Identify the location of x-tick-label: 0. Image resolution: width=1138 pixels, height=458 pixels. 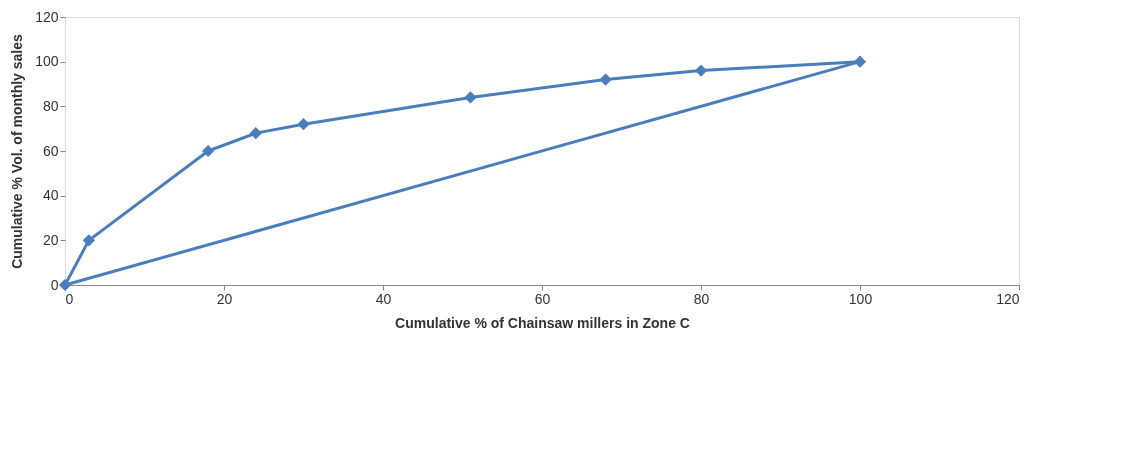
(69, 298).